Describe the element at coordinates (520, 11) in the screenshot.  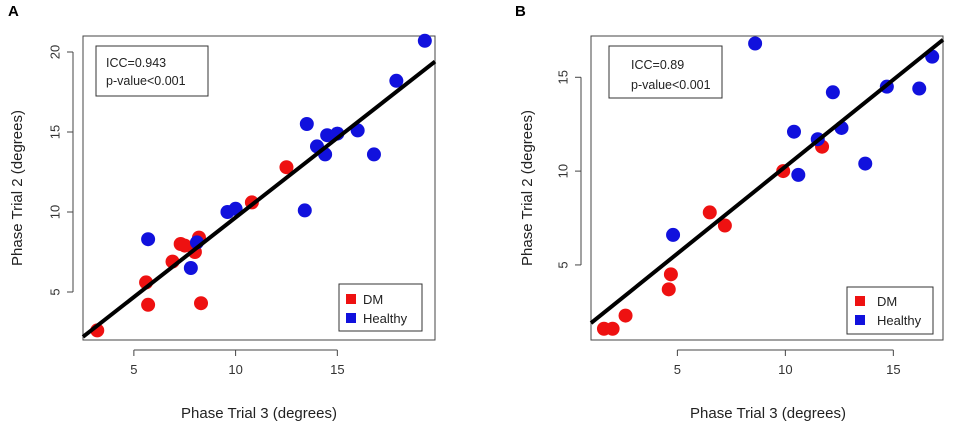
I see `panel-label: B` at that location.